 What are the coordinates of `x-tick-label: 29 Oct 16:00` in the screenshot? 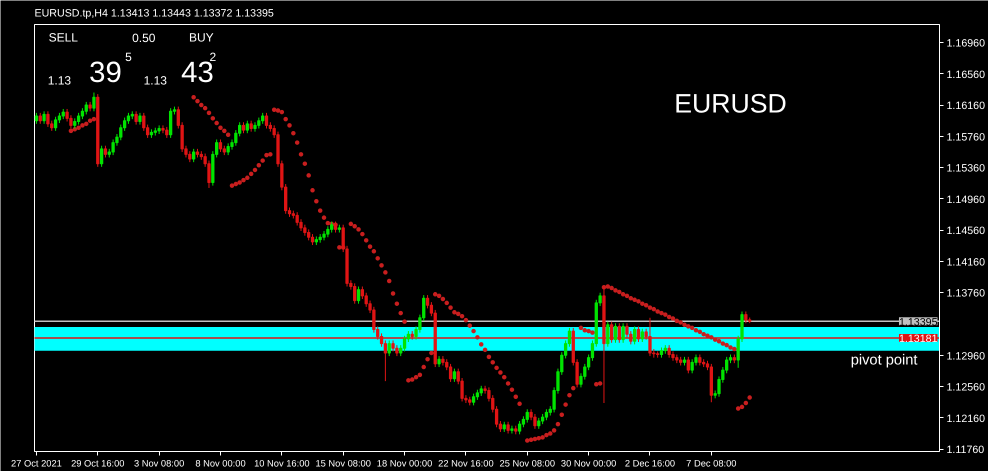 It's located at (97, 463).